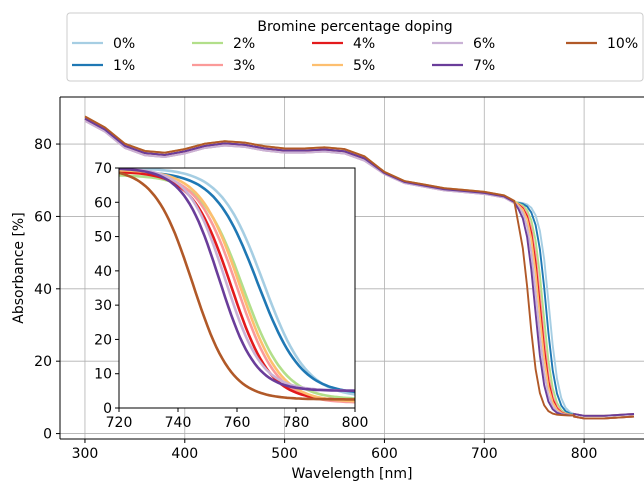 Image resolution: width=644 pixels, height=483 pixels. Describe the element at coordinates (237, 423) in the screenshot. I see `inset-x-tick-label: 760` at that location.